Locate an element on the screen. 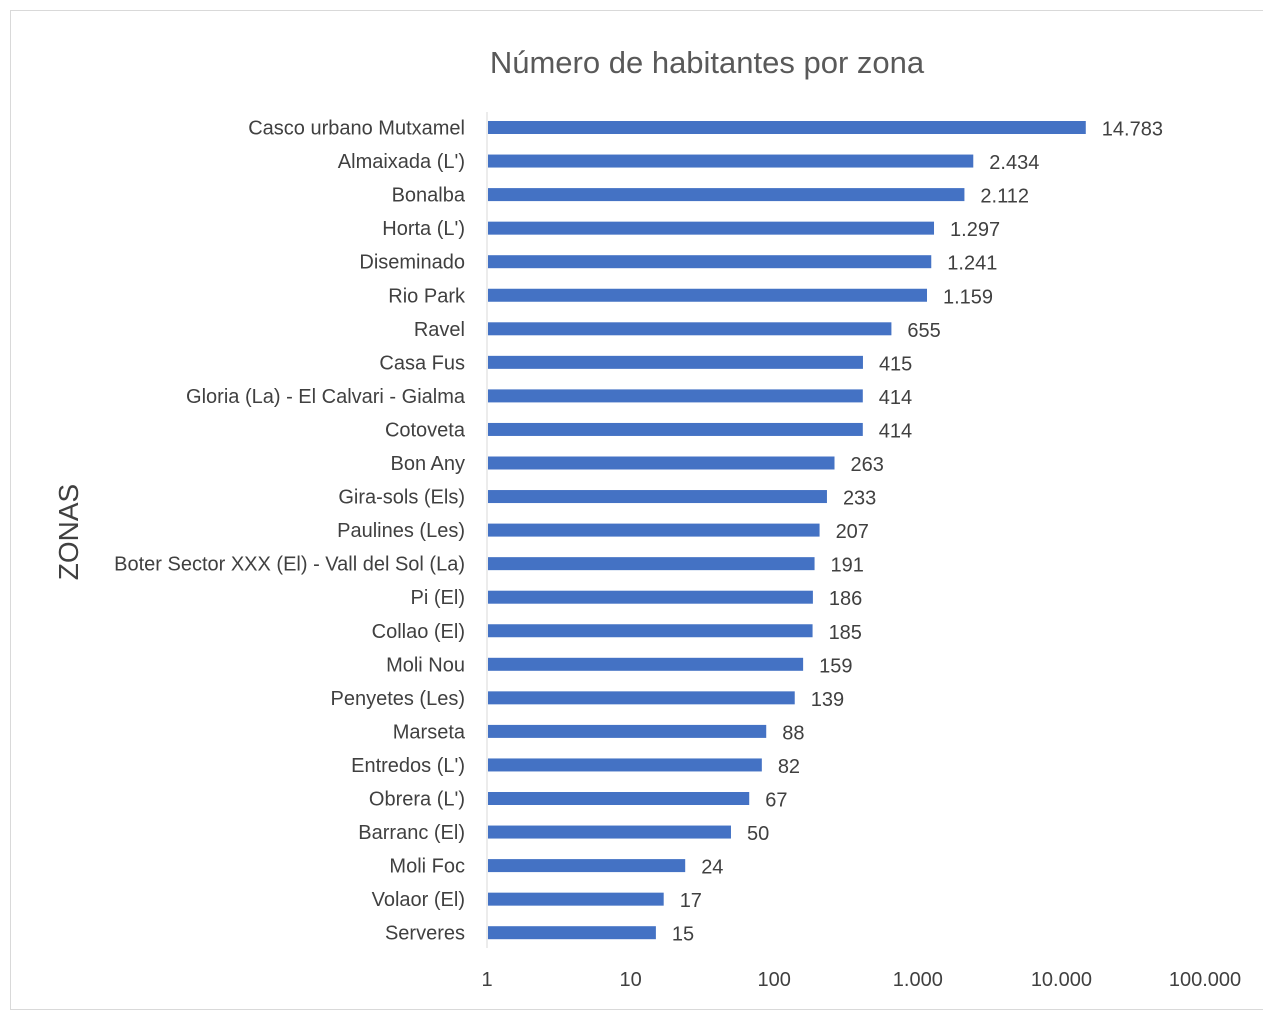 This screenshot has height=1010, width=1263. category-label: Moli Foc is located at coordinates (427, 867).